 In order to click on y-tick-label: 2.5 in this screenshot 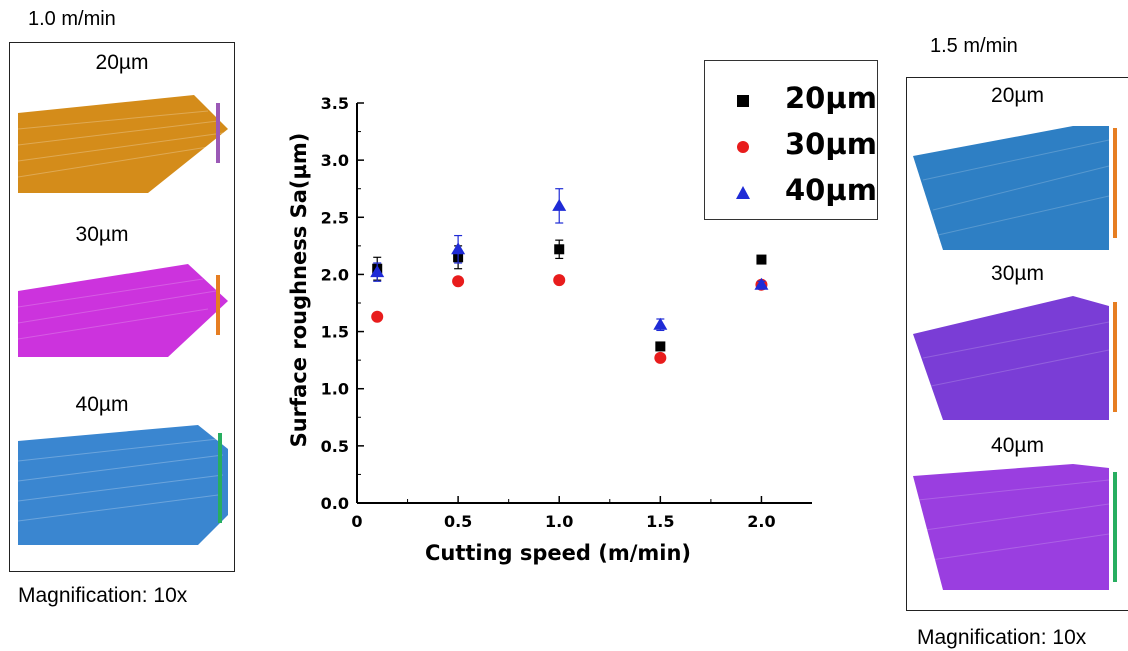, I will do `click(335, 217)`.